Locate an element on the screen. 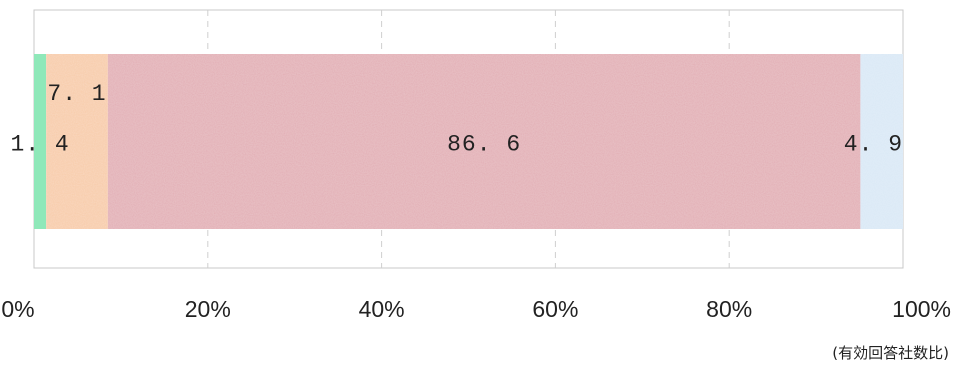 This screenshot has width=953, height=366. data-label: 7. 1 is located at coordinates (76, 94).